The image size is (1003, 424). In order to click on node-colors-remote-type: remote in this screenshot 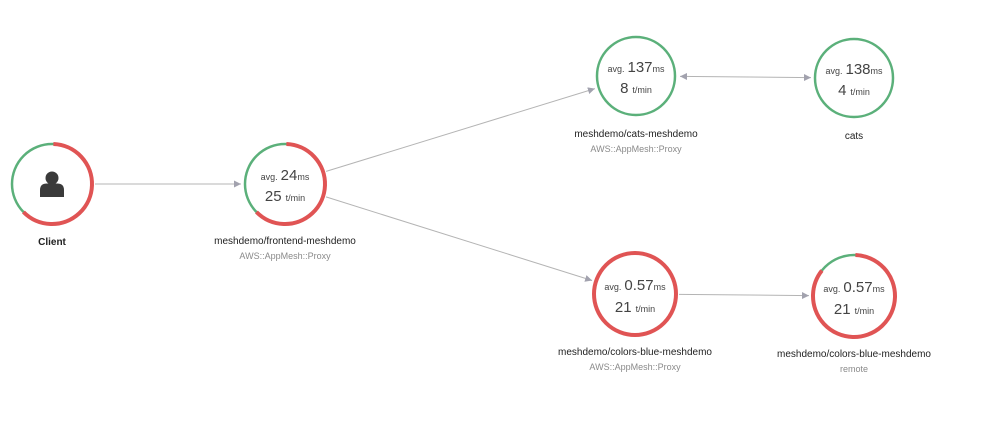, I will do `click(854, 369)`.